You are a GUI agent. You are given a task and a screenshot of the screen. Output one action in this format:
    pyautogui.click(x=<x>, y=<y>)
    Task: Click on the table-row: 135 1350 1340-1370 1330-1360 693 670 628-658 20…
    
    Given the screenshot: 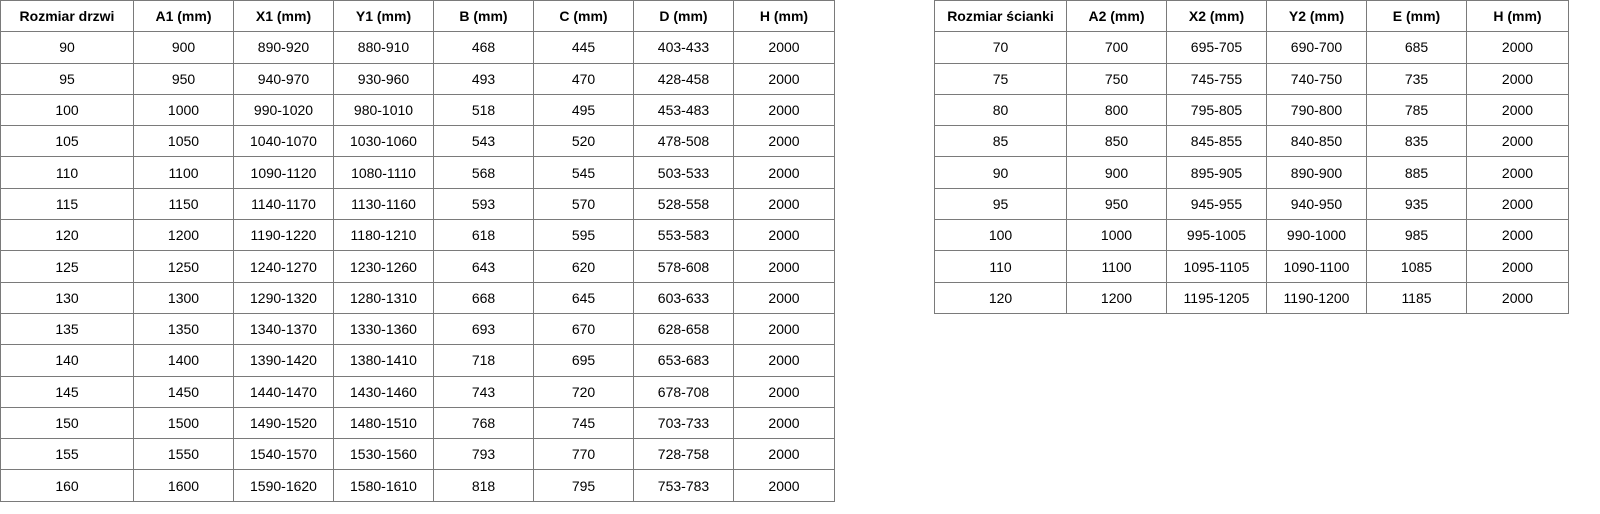 What is the action you would take?
    pyautogui.click(x=417, y=329)
    